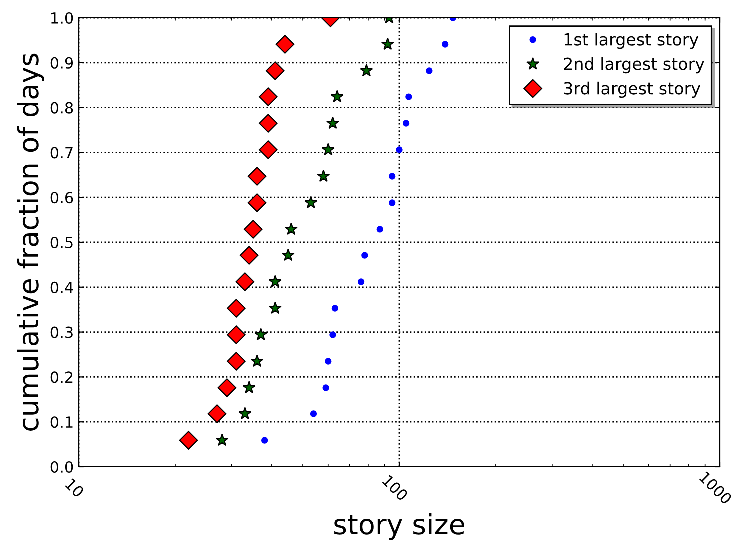 This screenshot has width=740, height=545. I want to click on y-tick-label: 0.8, so click(62, 108).